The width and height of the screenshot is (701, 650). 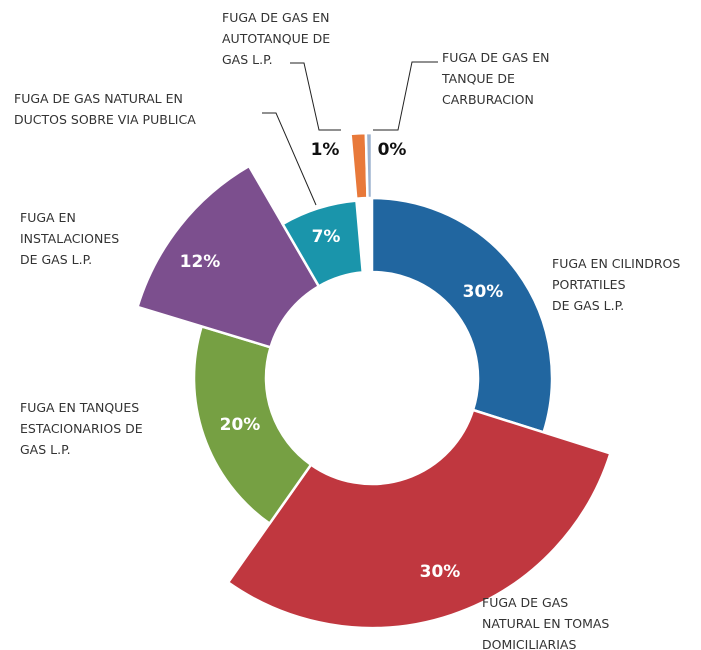 I want to click on percent-label: 12%, so click(x=200, y=262).